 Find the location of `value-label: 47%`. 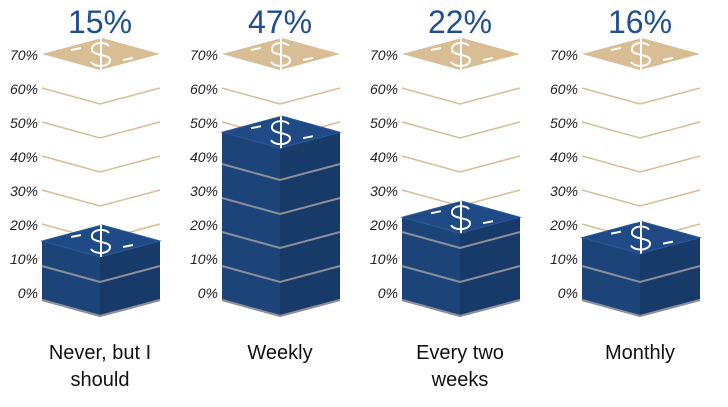

value-label: 47% is located at coordinates (280, 22).